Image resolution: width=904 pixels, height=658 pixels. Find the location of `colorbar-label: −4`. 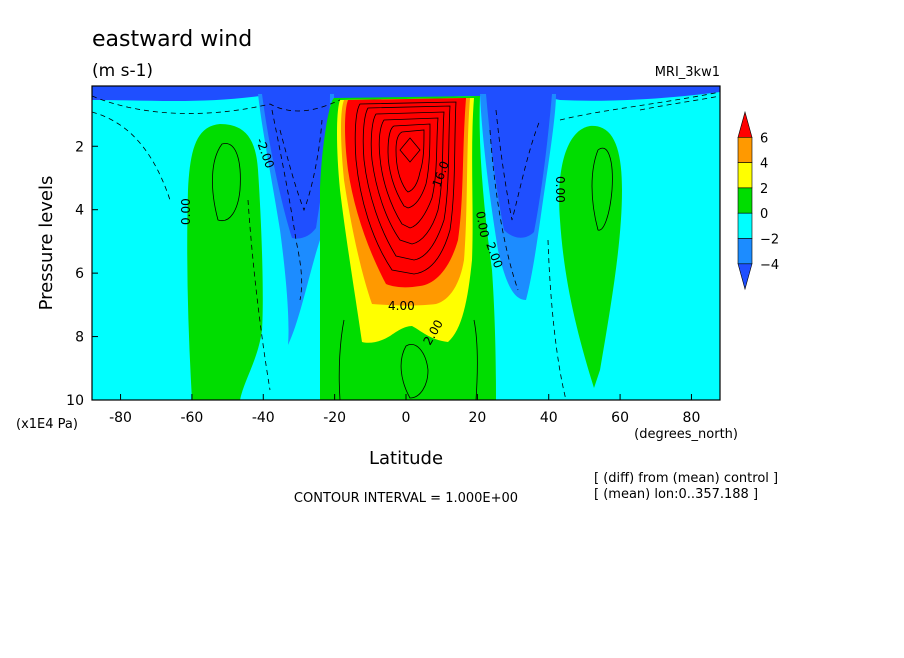

colorbar-label: −4 is located at coordinates (769, 265).